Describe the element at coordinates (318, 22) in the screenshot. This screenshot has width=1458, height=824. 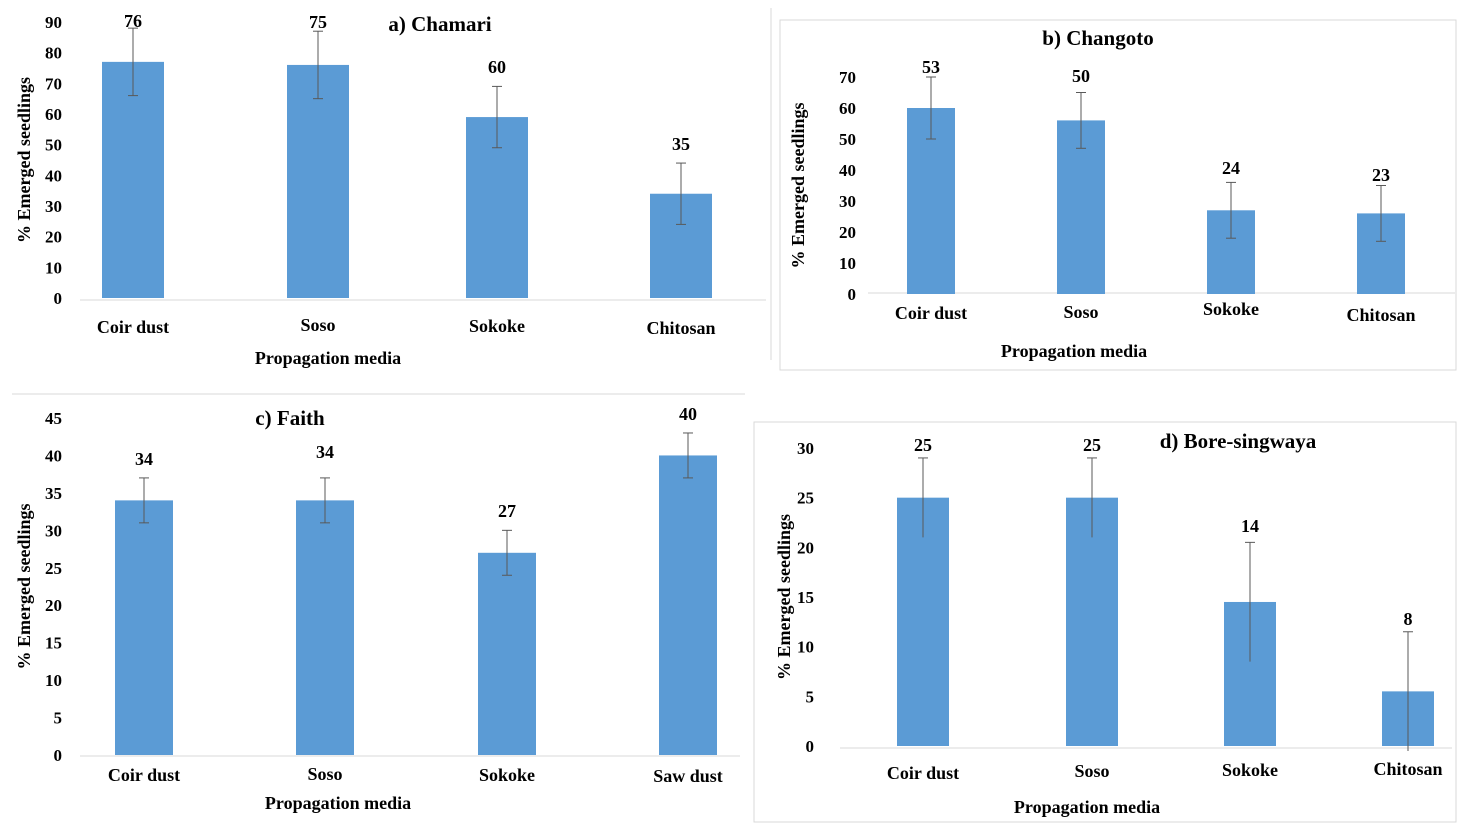
I see `data-label: 75` at that location.